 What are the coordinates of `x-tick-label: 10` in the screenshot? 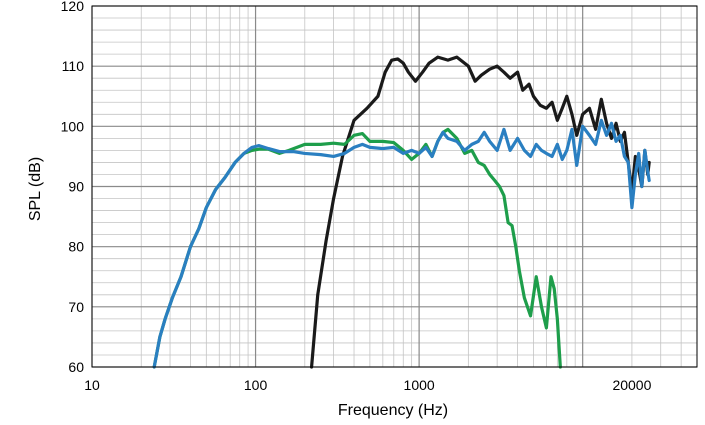 It's located at (92, 385).